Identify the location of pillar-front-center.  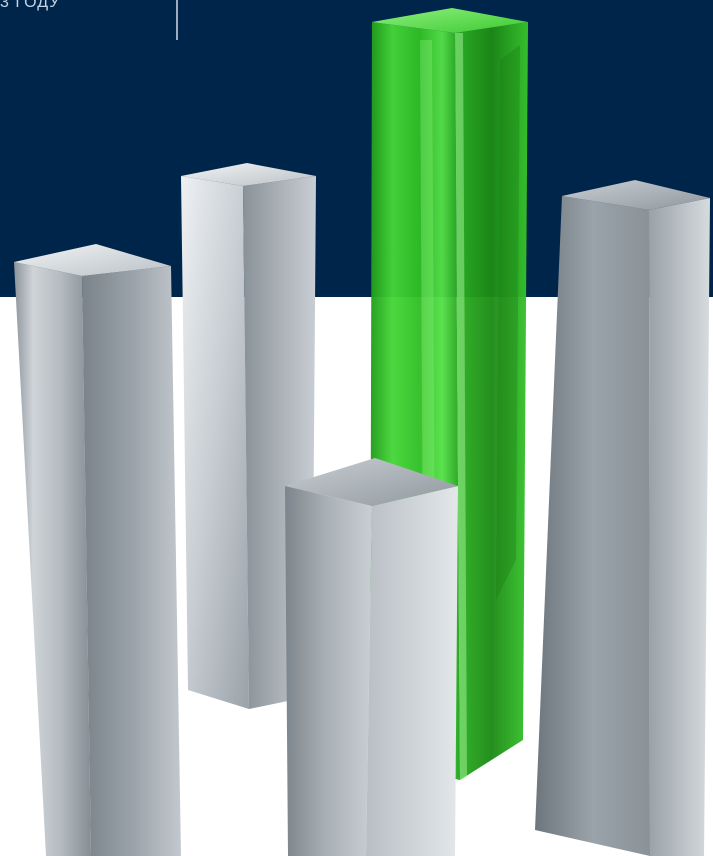
(371, 657).